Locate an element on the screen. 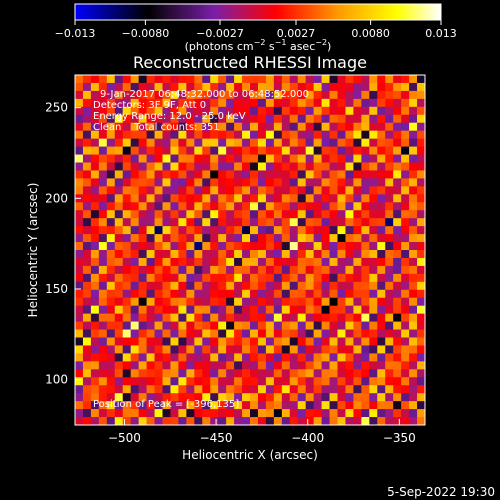  colorbar-tick-label: −0.0027 is located at coordinates (220, 33).